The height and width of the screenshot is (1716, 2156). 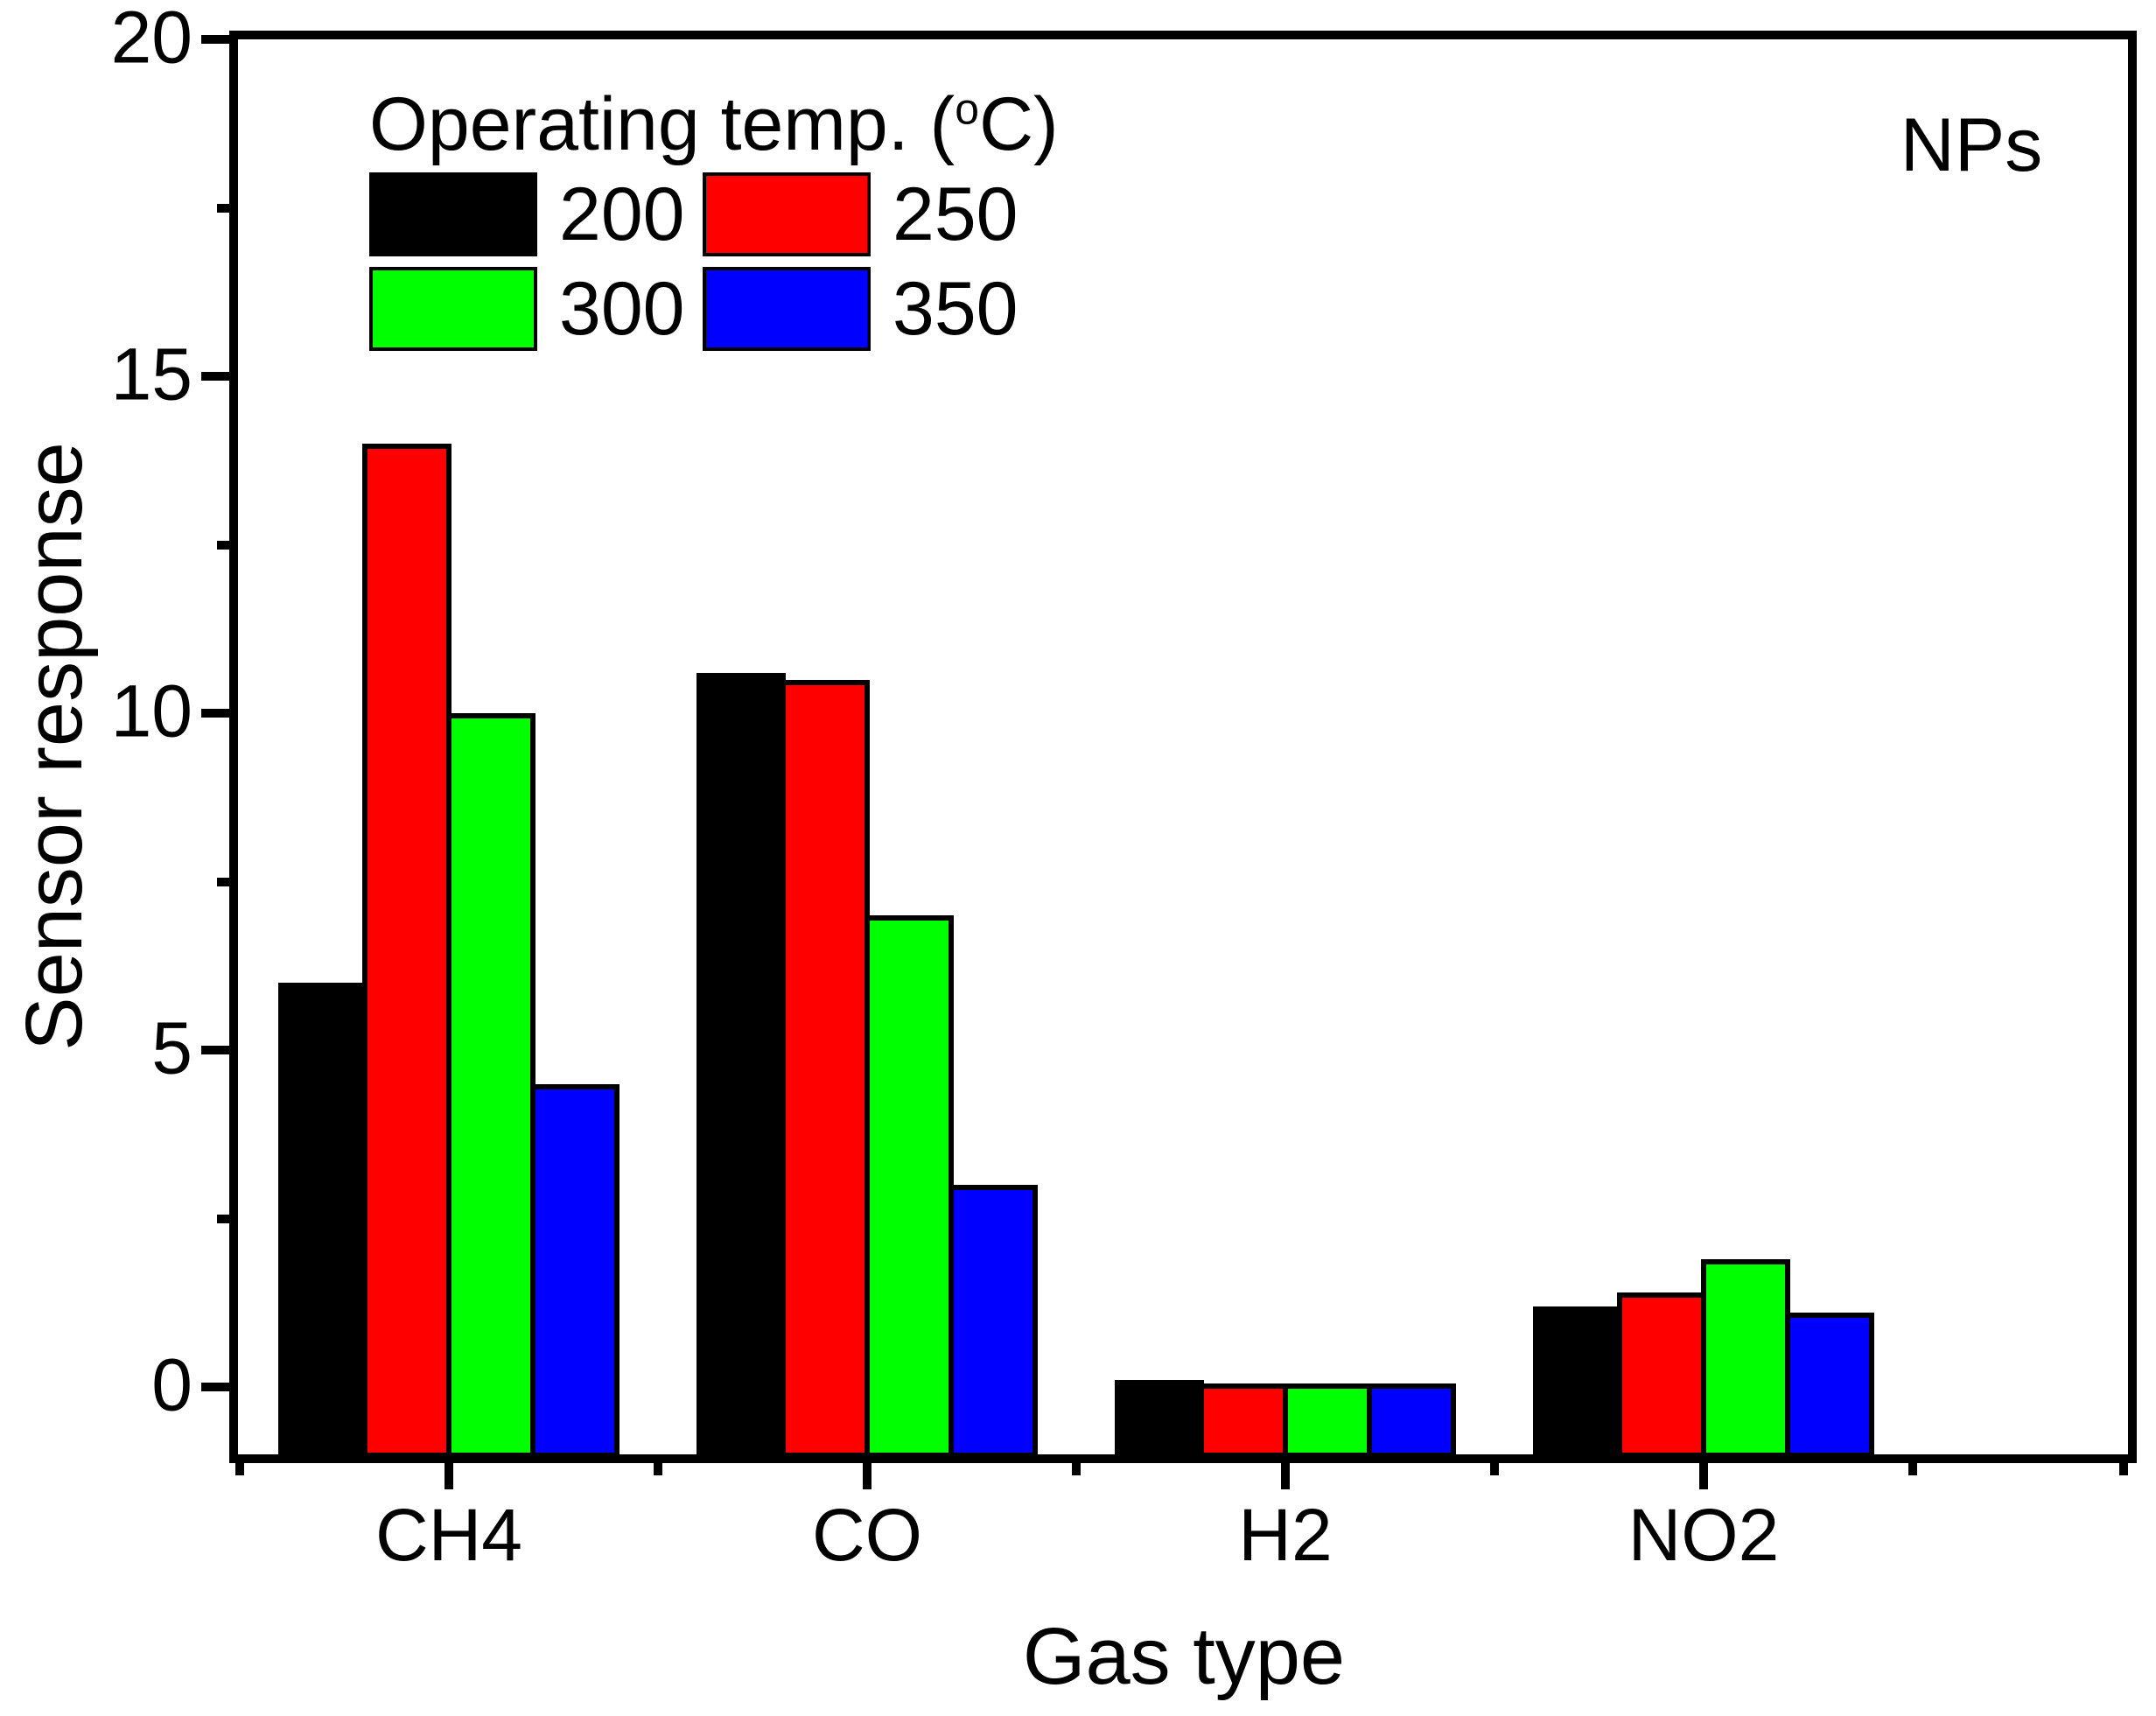 What do you see at coordinates (955, 309) in the screenshot?
I see `legend-entry-label: 350` at bounding box center [955, 309].